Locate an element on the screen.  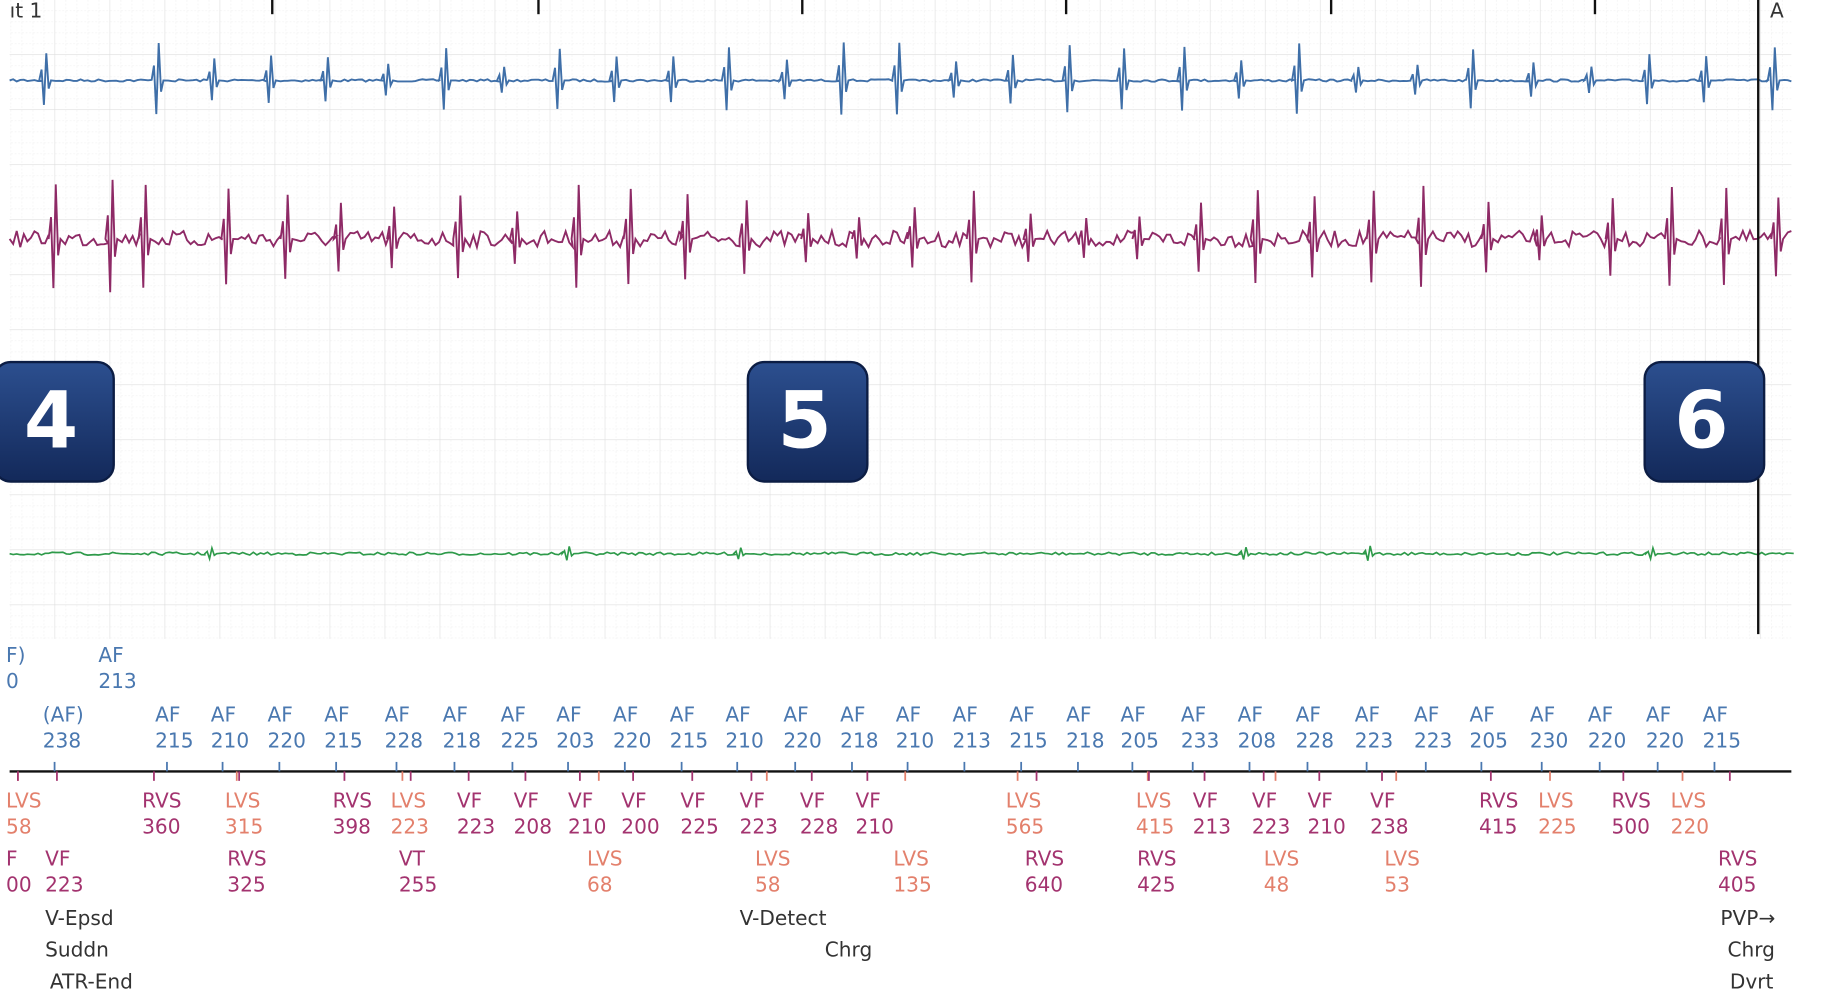
marker-value: 233 is located at coordinates (1200, 740).